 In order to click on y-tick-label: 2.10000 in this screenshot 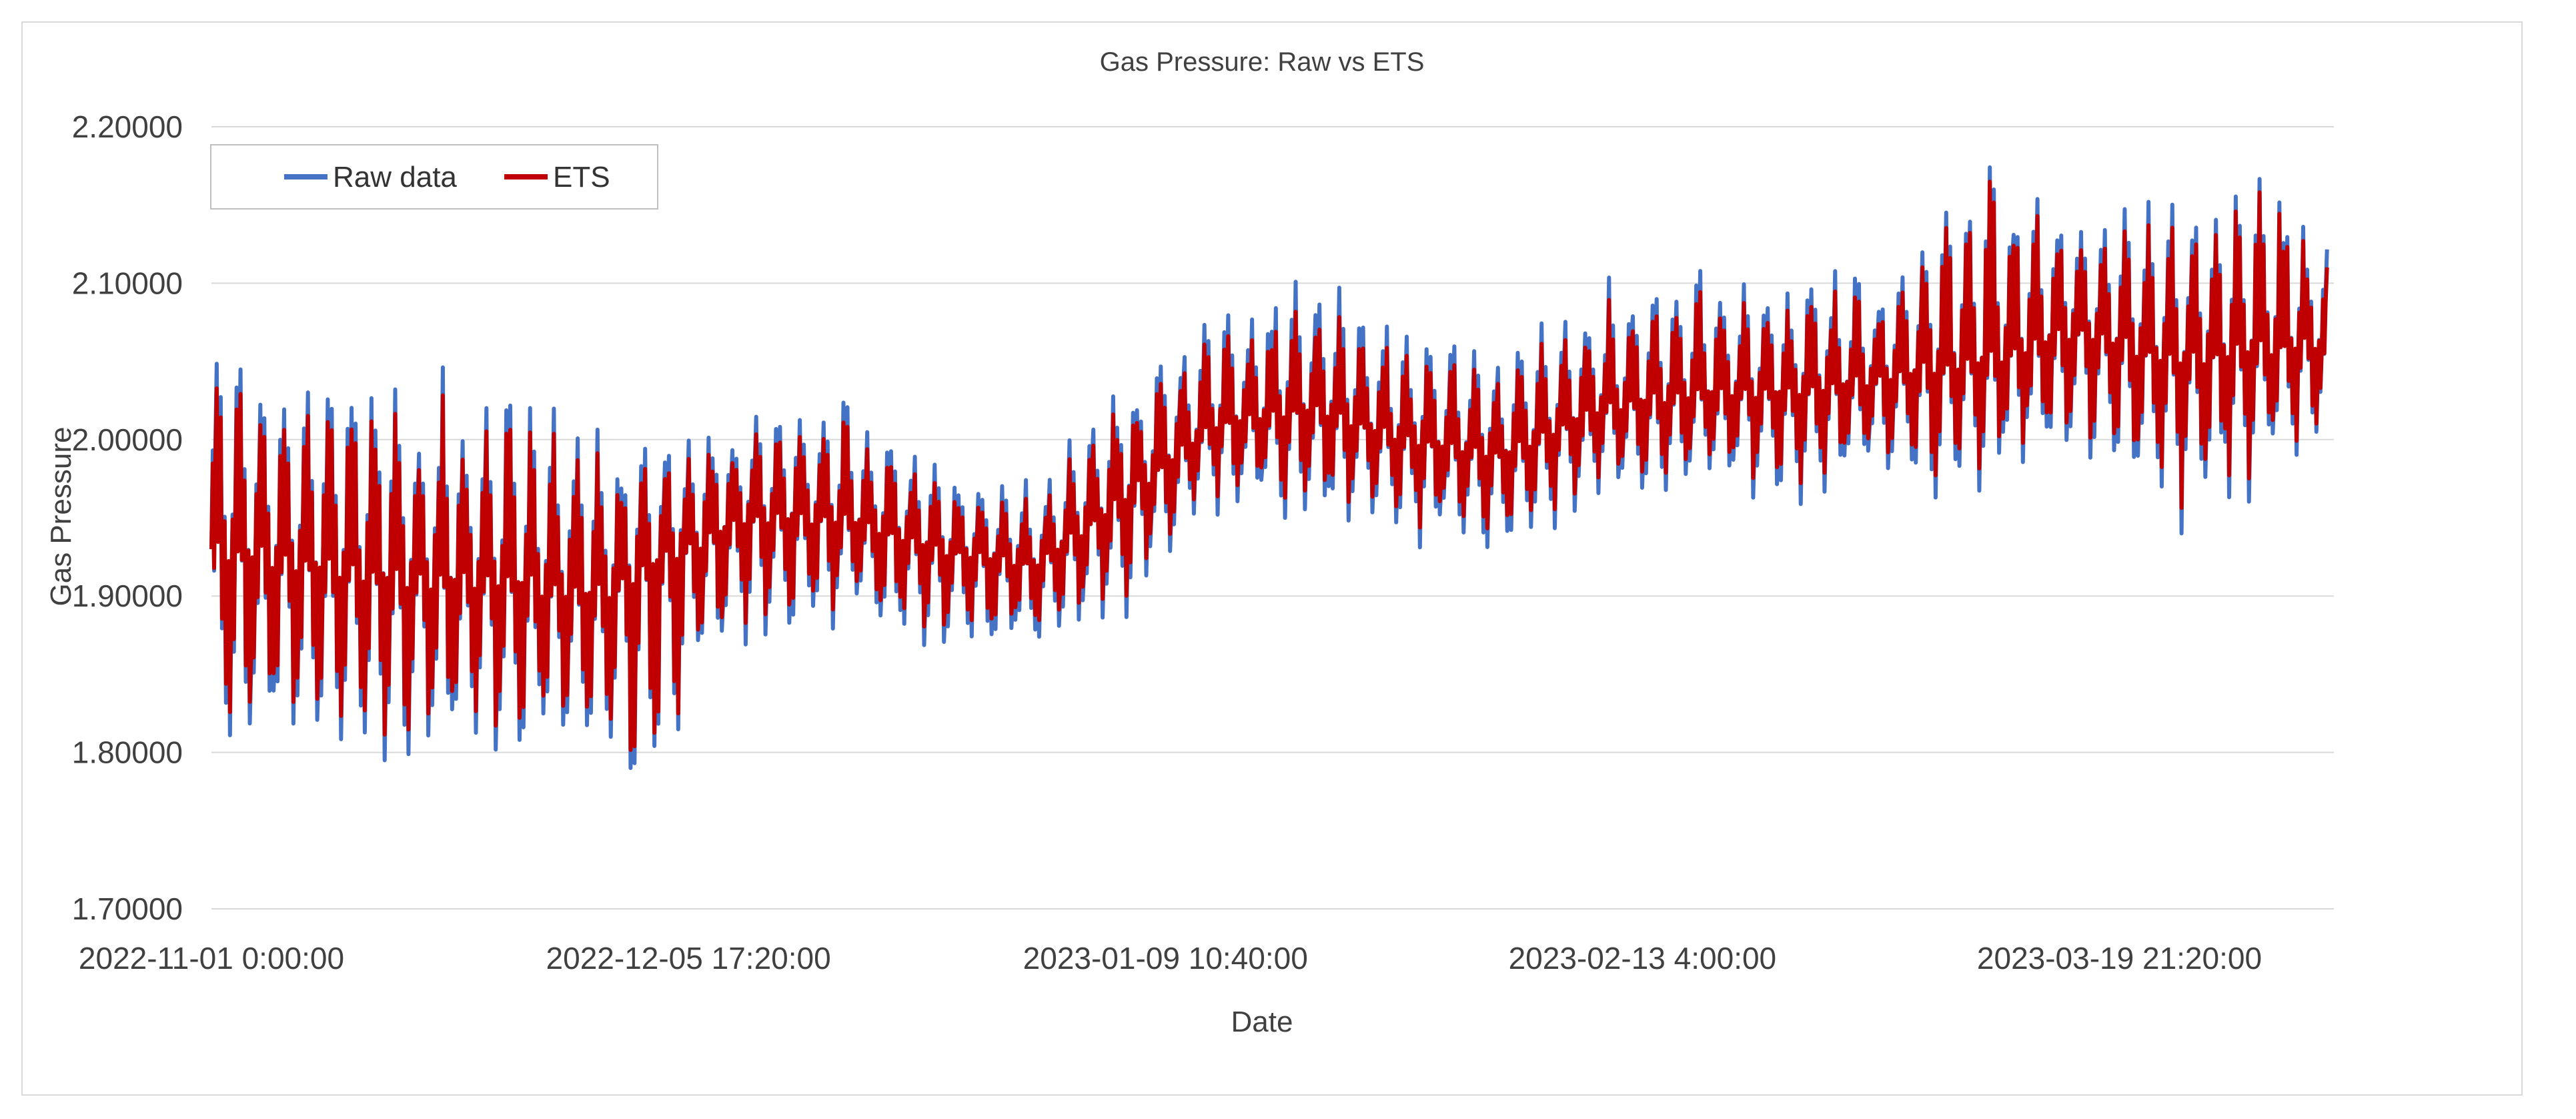, I will do `click(128, 283)`.